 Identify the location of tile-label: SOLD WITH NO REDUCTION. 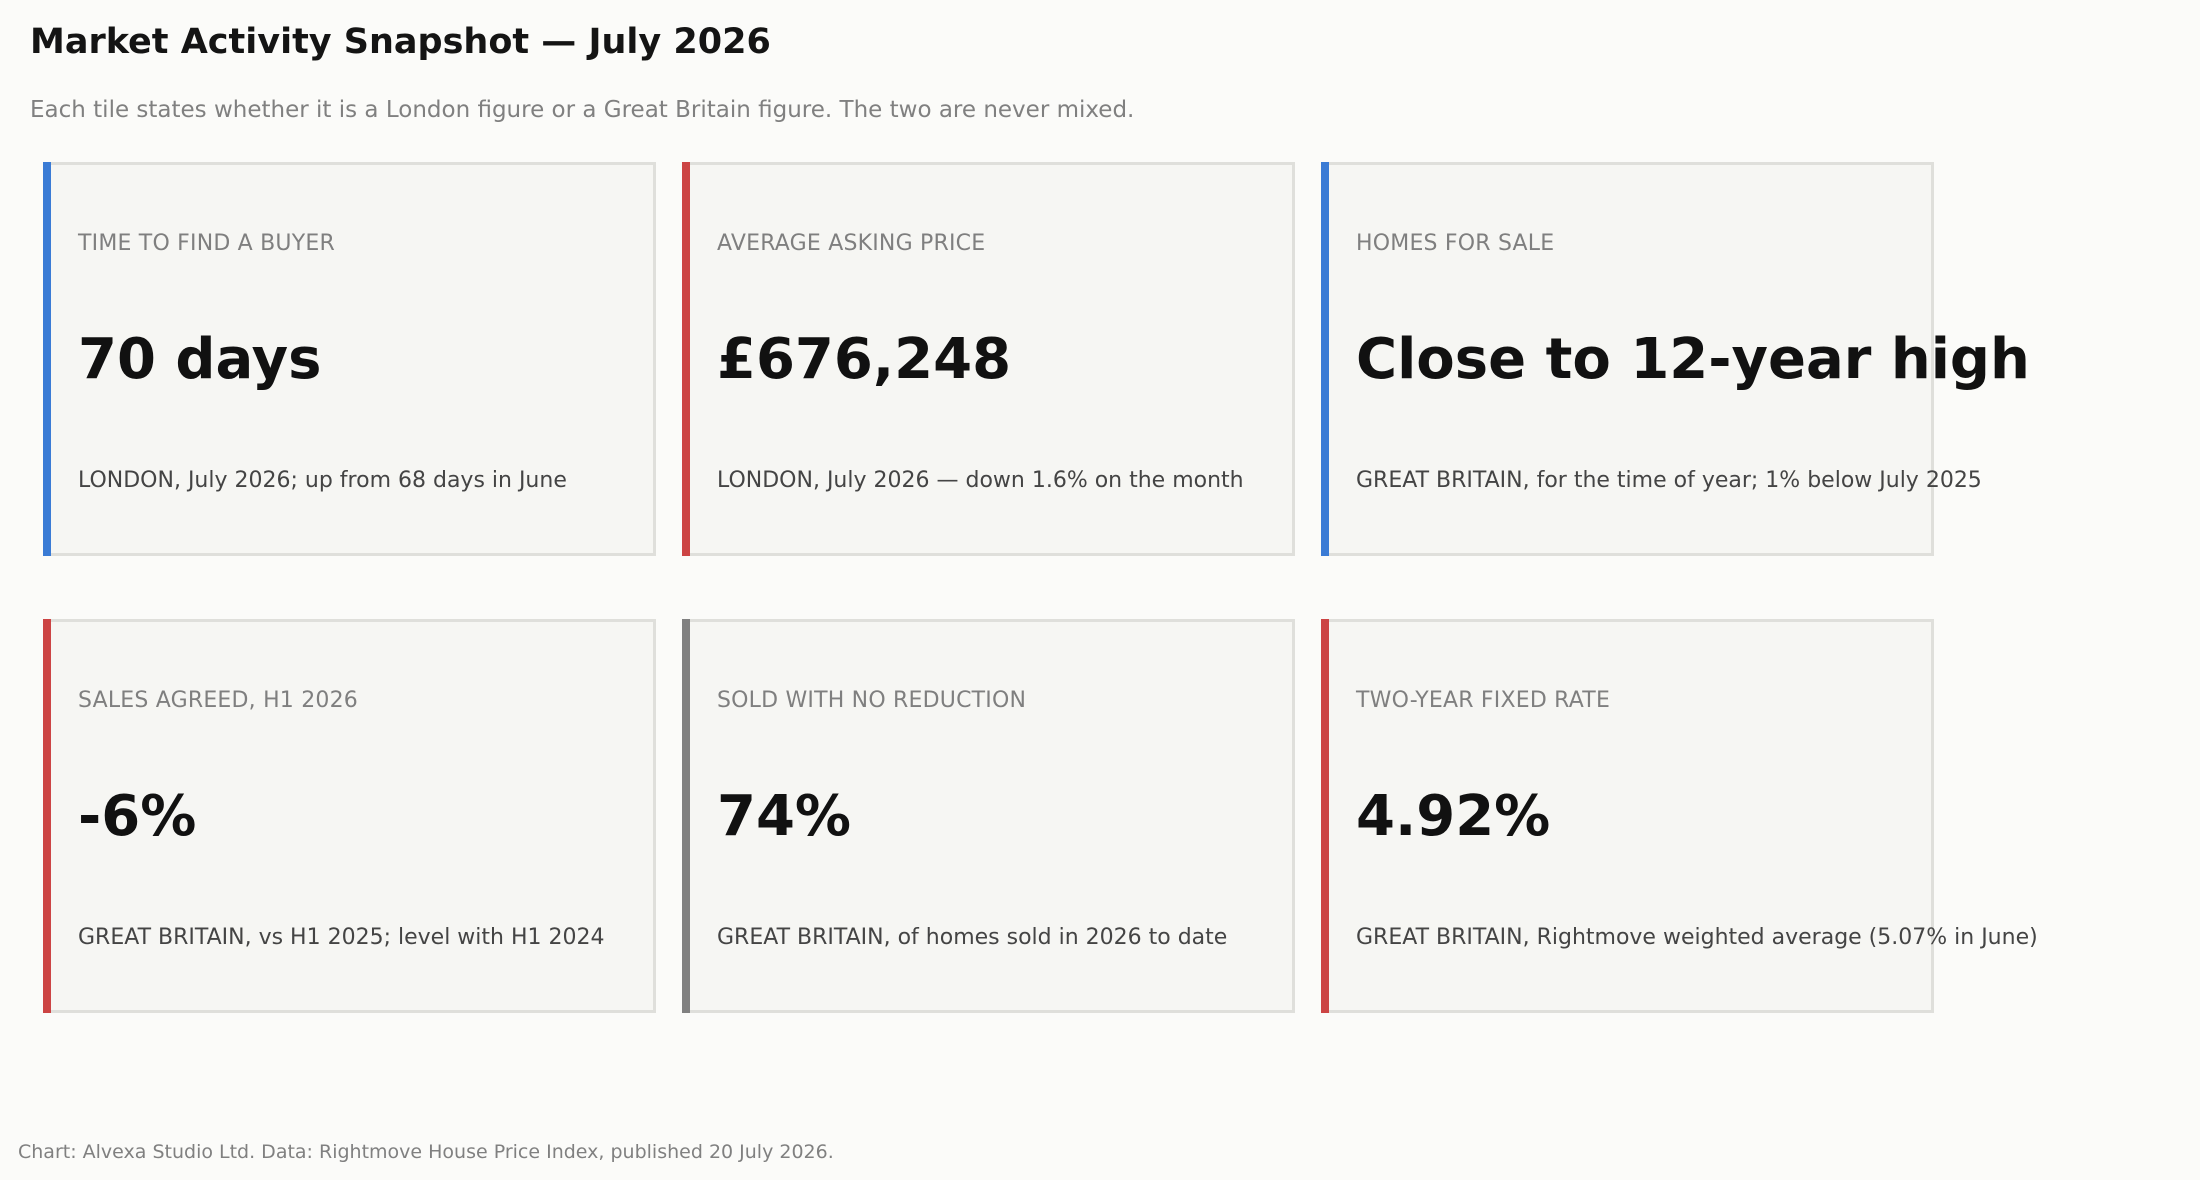
(872, 700).